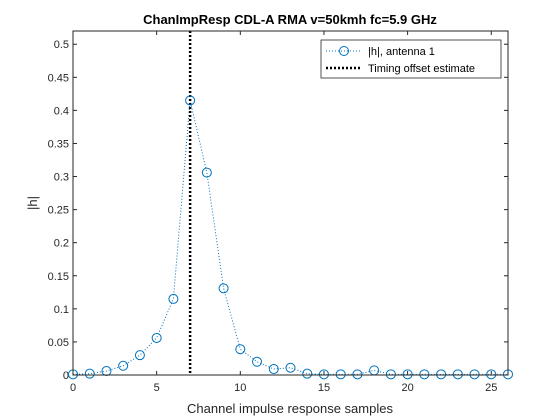 This screenshot has height=420, width=560. Describe the element at coordinates (61, 310) in the screenshot. I see `y-tick-label: 0.1` at that location.